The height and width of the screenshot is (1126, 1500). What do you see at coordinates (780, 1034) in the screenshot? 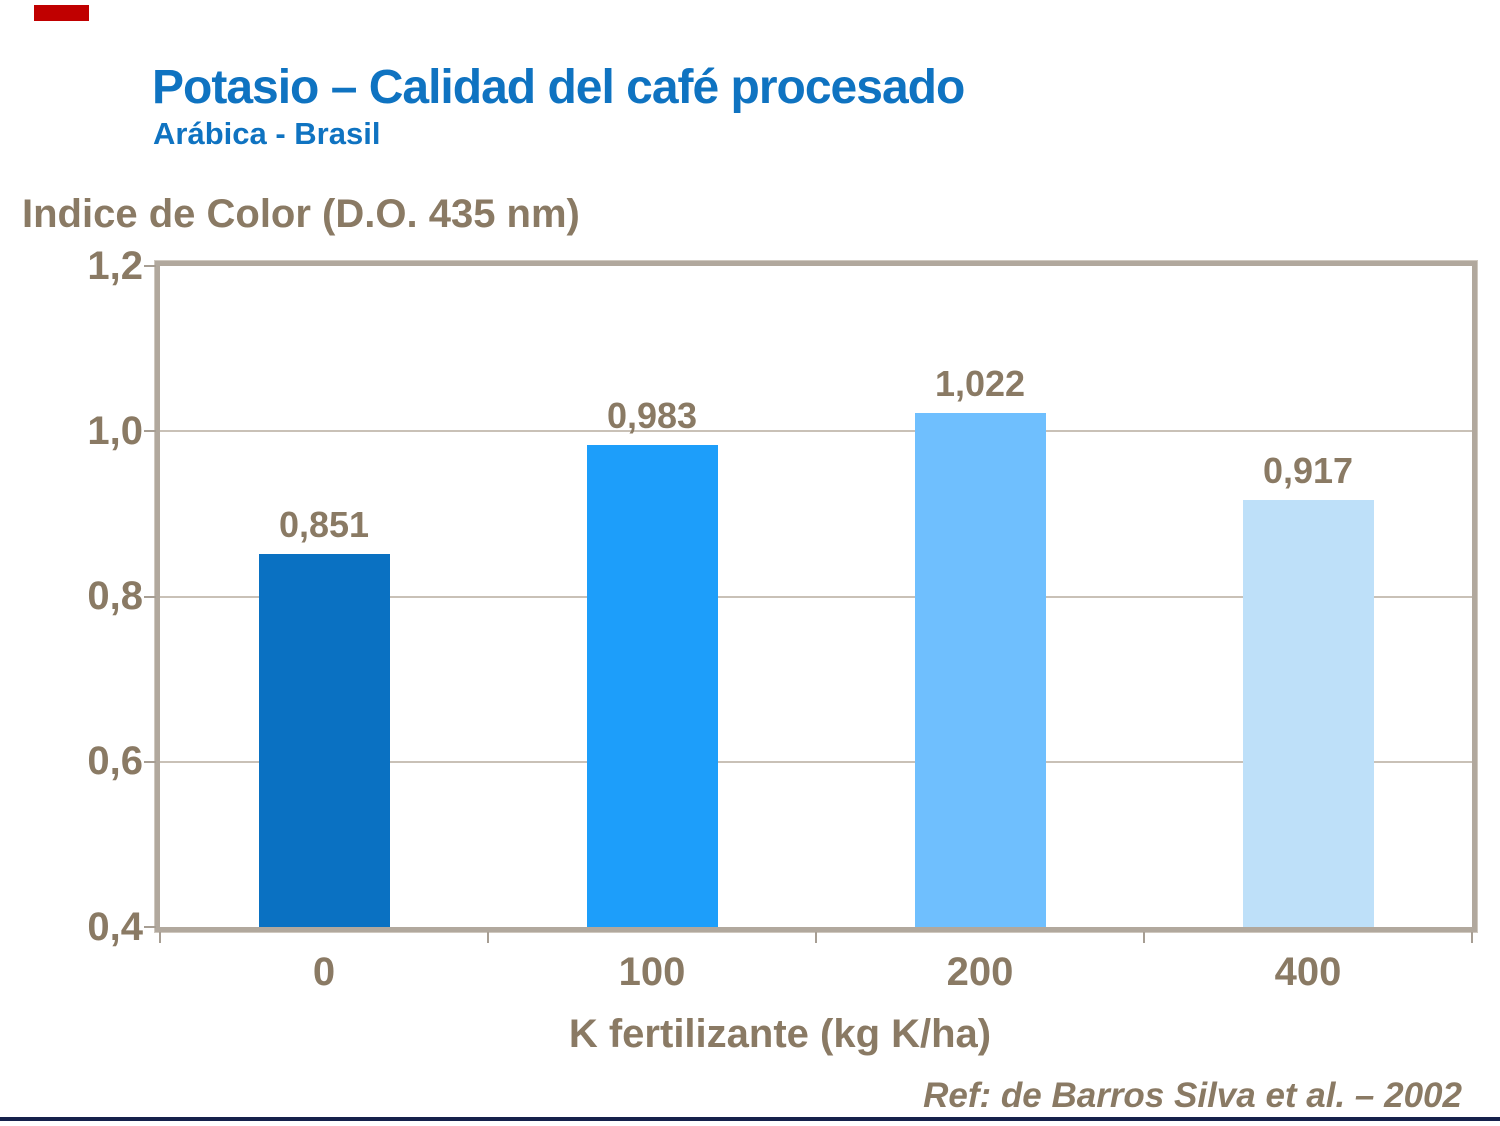
I see `x-axis-title: K fertilizante (kg K/ha)` at bounding box center [780, 1034].